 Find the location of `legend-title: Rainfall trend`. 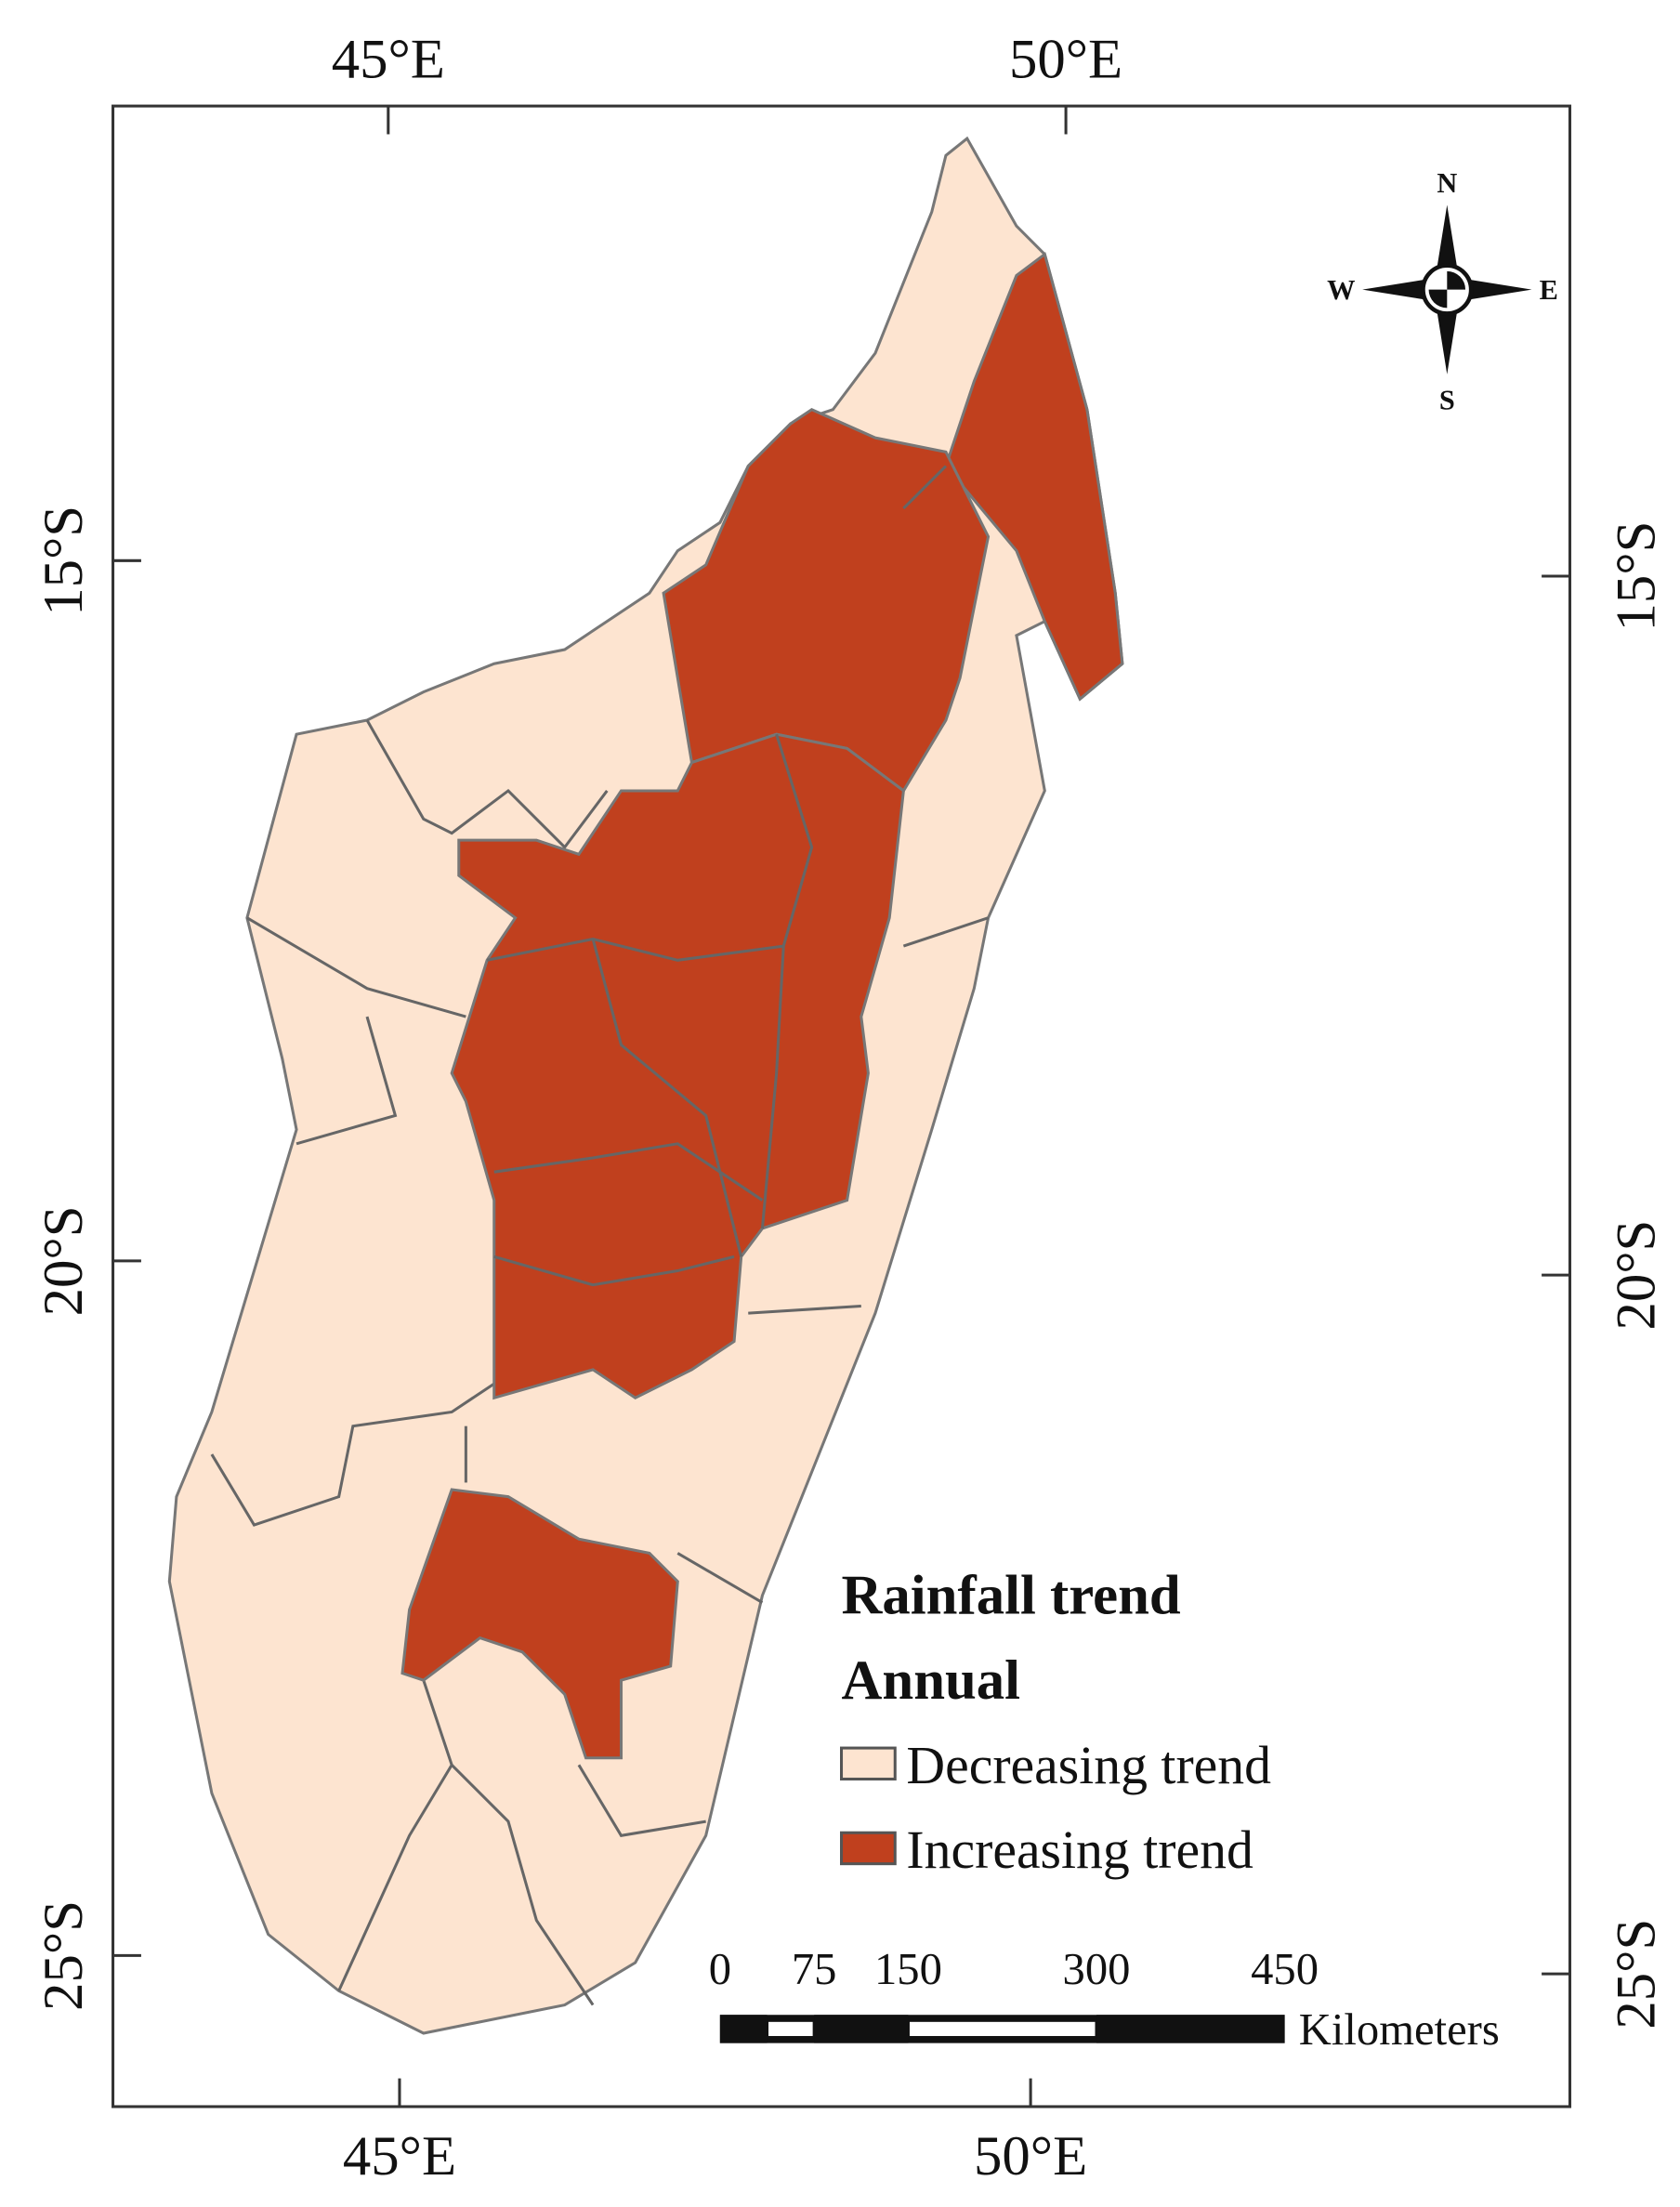

legend-title: Rainfall trend is located at coordinates (1011, 1596).